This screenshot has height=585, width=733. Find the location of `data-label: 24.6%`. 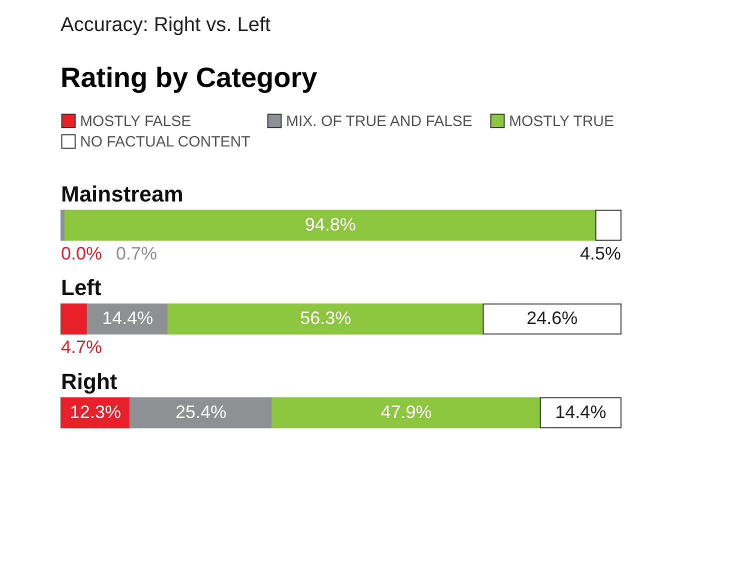

data-label: 24.6% is located at coordinates (552, 318).